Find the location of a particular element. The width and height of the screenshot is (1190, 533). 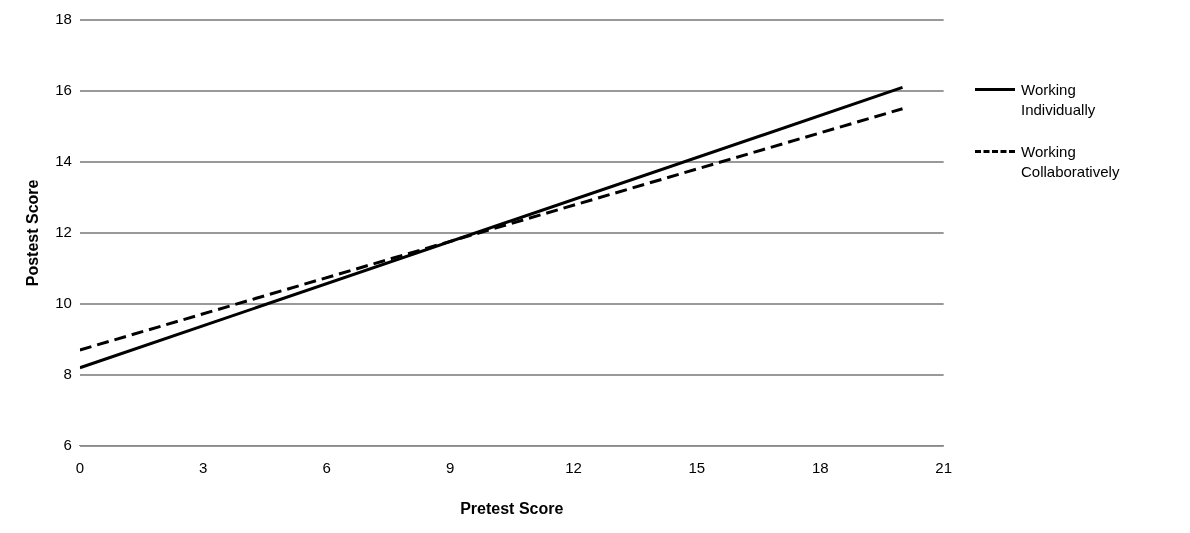

x-tick-label: 6 is located at coordinates (326, 467).